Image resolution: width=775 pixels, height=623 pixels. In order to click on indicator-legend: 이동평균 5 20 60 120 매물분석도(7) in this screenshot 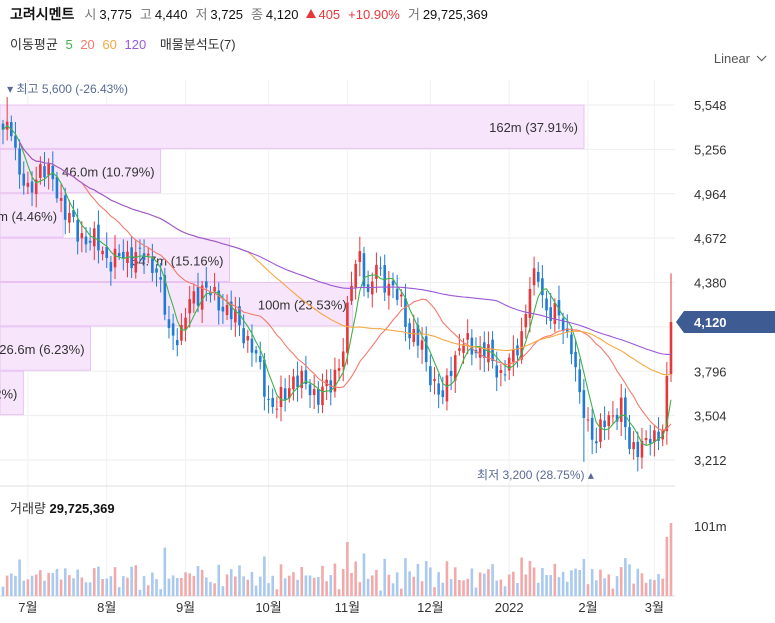, I will do `click(125, 43)`.